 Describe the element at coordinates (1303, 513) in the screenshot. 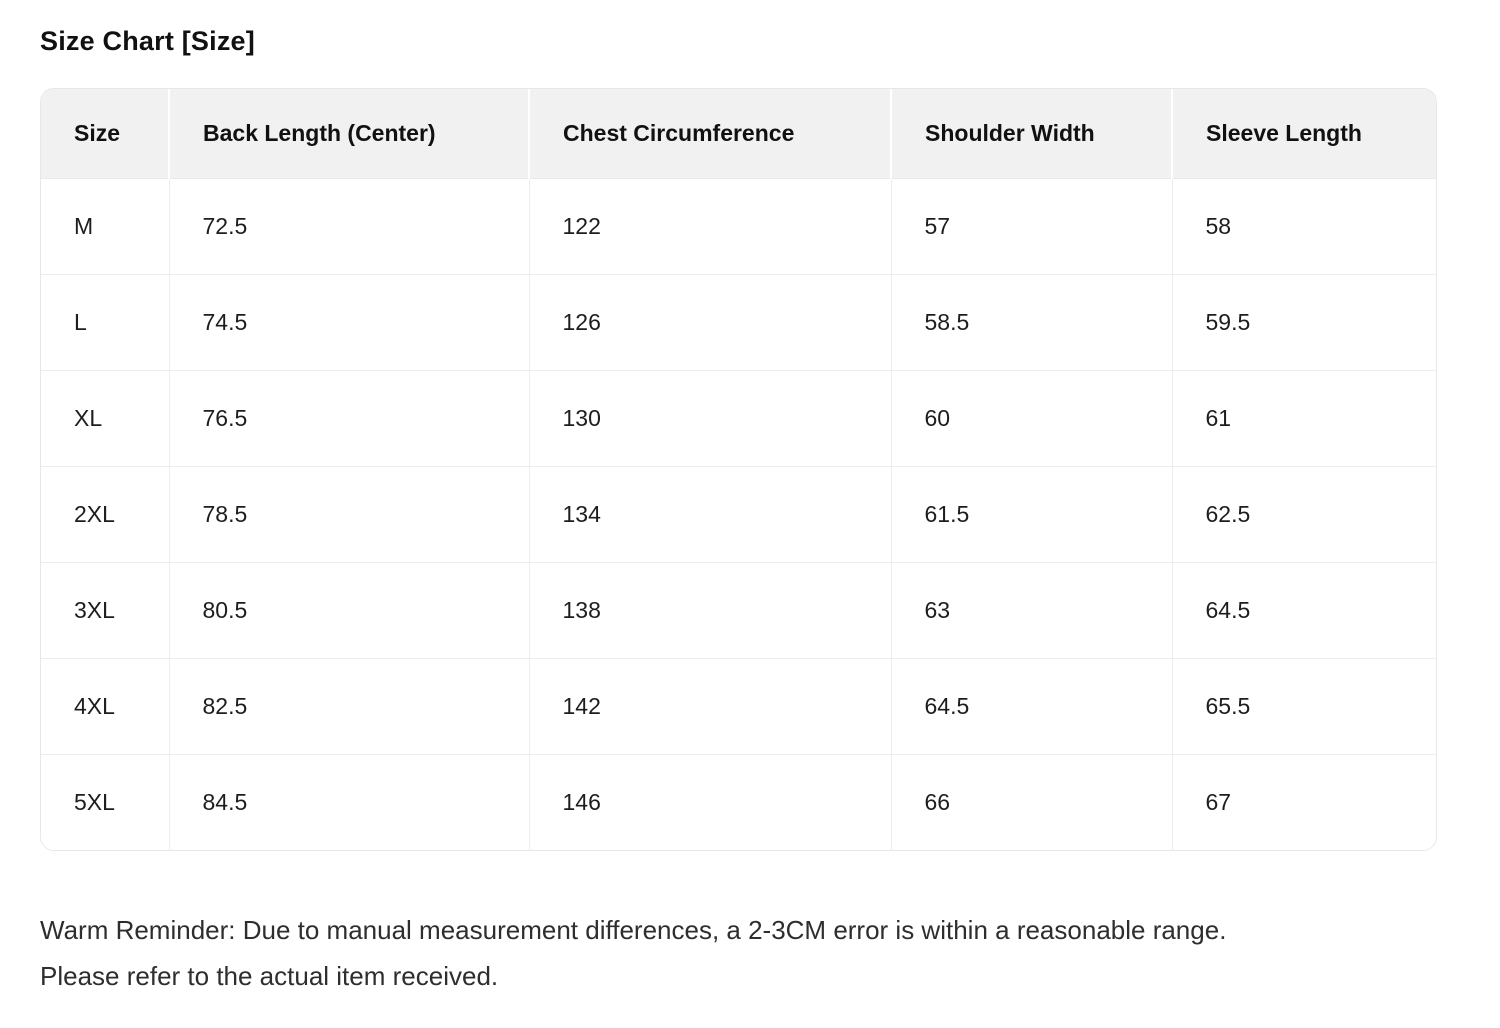

I see `measurement-cell: 62.5` at that location.